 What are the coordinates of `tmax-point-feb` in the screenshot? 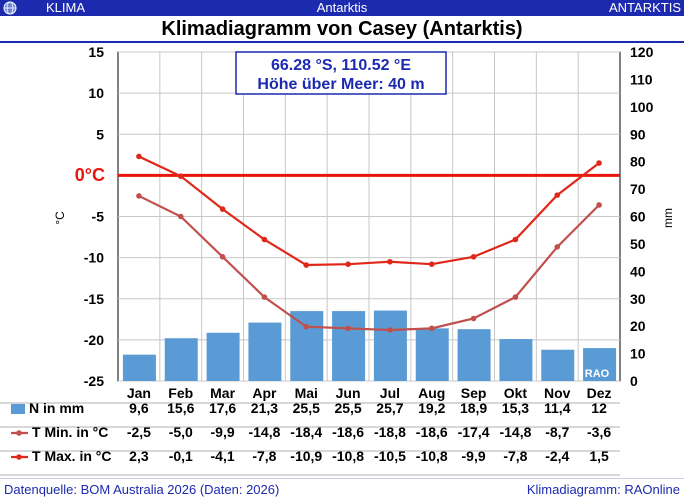 It's located at (180, 176).